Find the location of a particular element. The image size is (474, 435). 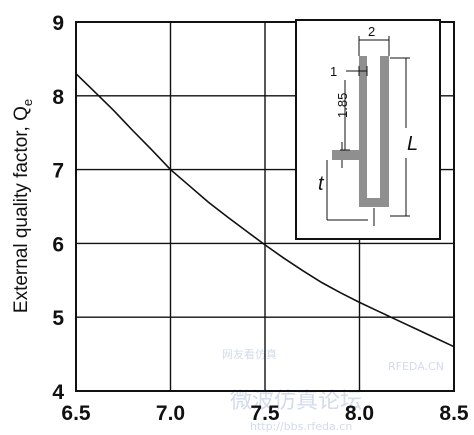

x-tick-label: 8.5 is located at coordinates (454, 413).